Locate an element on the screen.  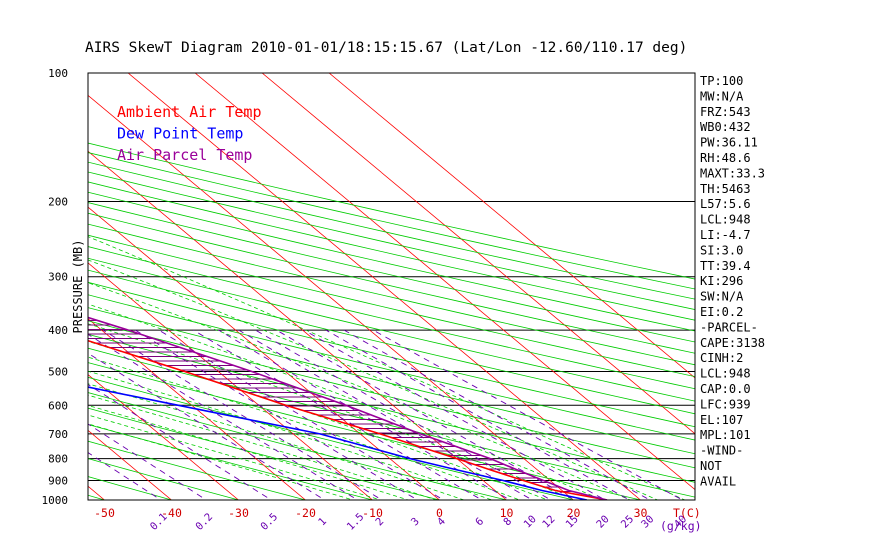
index-item: TH:5463 is located at coordinates (725, 189).